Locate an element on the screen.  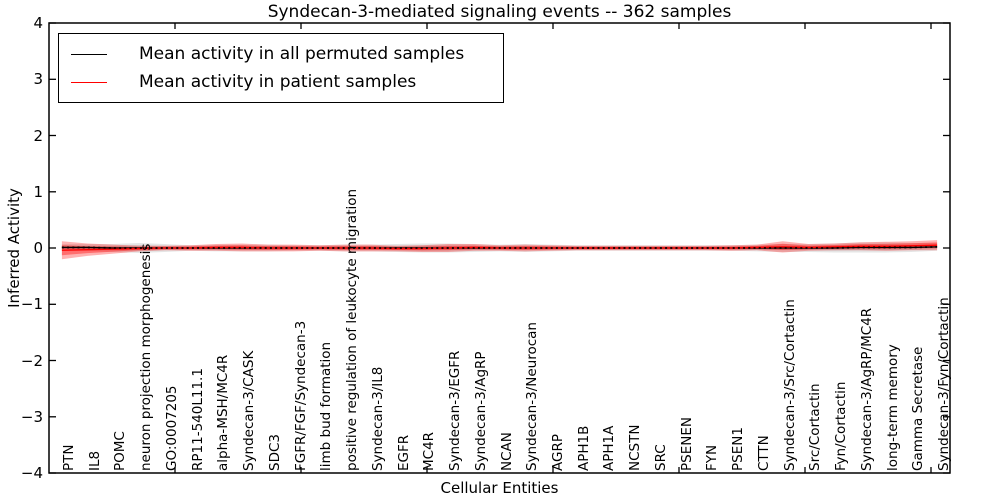
x-category-label: NCSTN is located at coordinates (635, 447).